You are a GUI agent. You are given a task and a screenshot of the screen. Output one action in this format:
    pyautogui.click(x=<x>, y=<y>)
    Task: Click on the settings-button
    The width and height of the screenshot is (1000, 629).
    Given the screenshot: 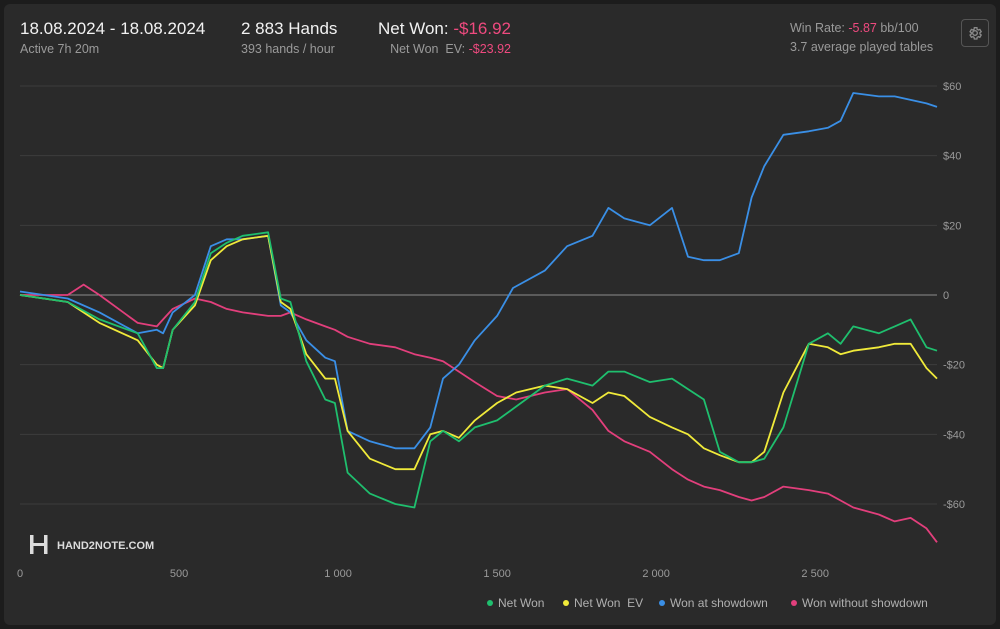 What is the action you would take?
    pyautogui.click(x=975, y=33)
    